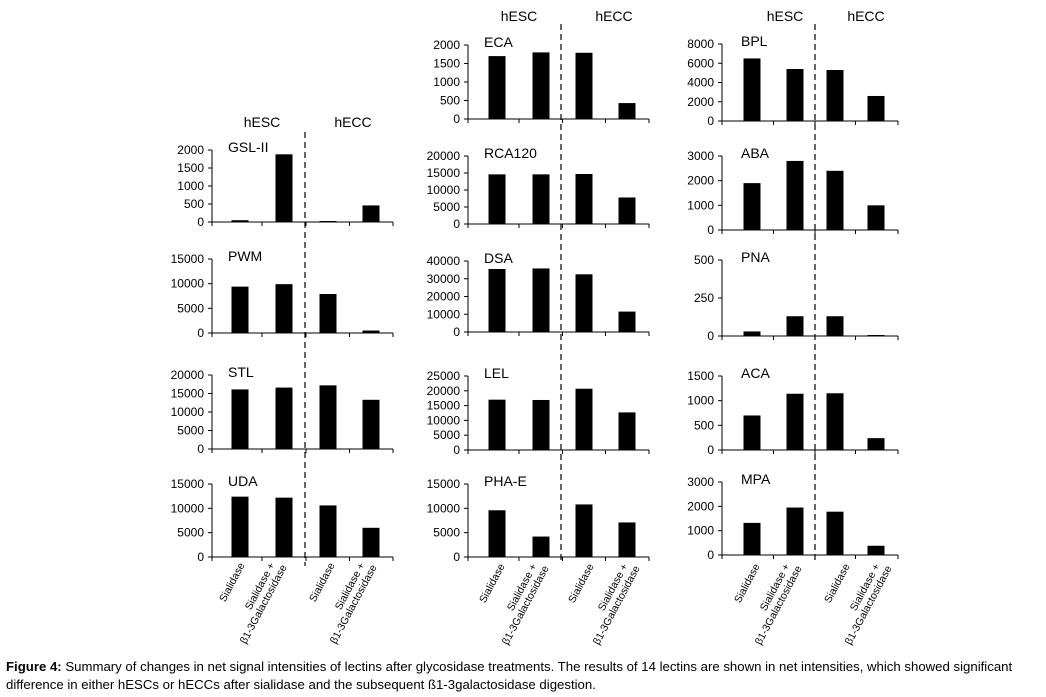 This screenshot has height=697, width=1046. What do you see at coordinates (796, 296) in the screenshot?
I see `chart-panel-pna: 0 250 500 PNA` at bounding box center [796, 296].